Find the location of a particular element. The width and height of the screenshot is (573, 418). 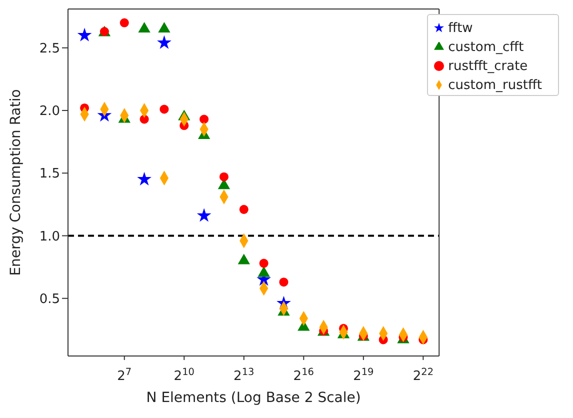

x-tick-label: 2$^{7}$ is located at coordinates (124, 375).